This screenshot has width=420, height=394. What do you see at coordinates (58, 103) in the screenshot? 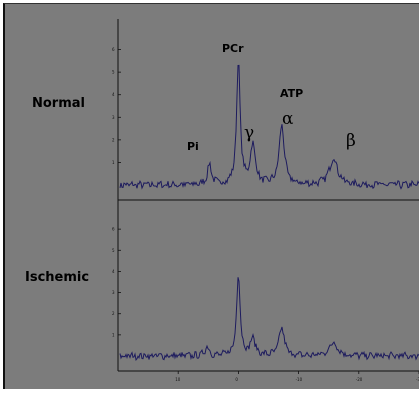
I see `panel-label-normal: Normal` at bounding box center [58, 103].